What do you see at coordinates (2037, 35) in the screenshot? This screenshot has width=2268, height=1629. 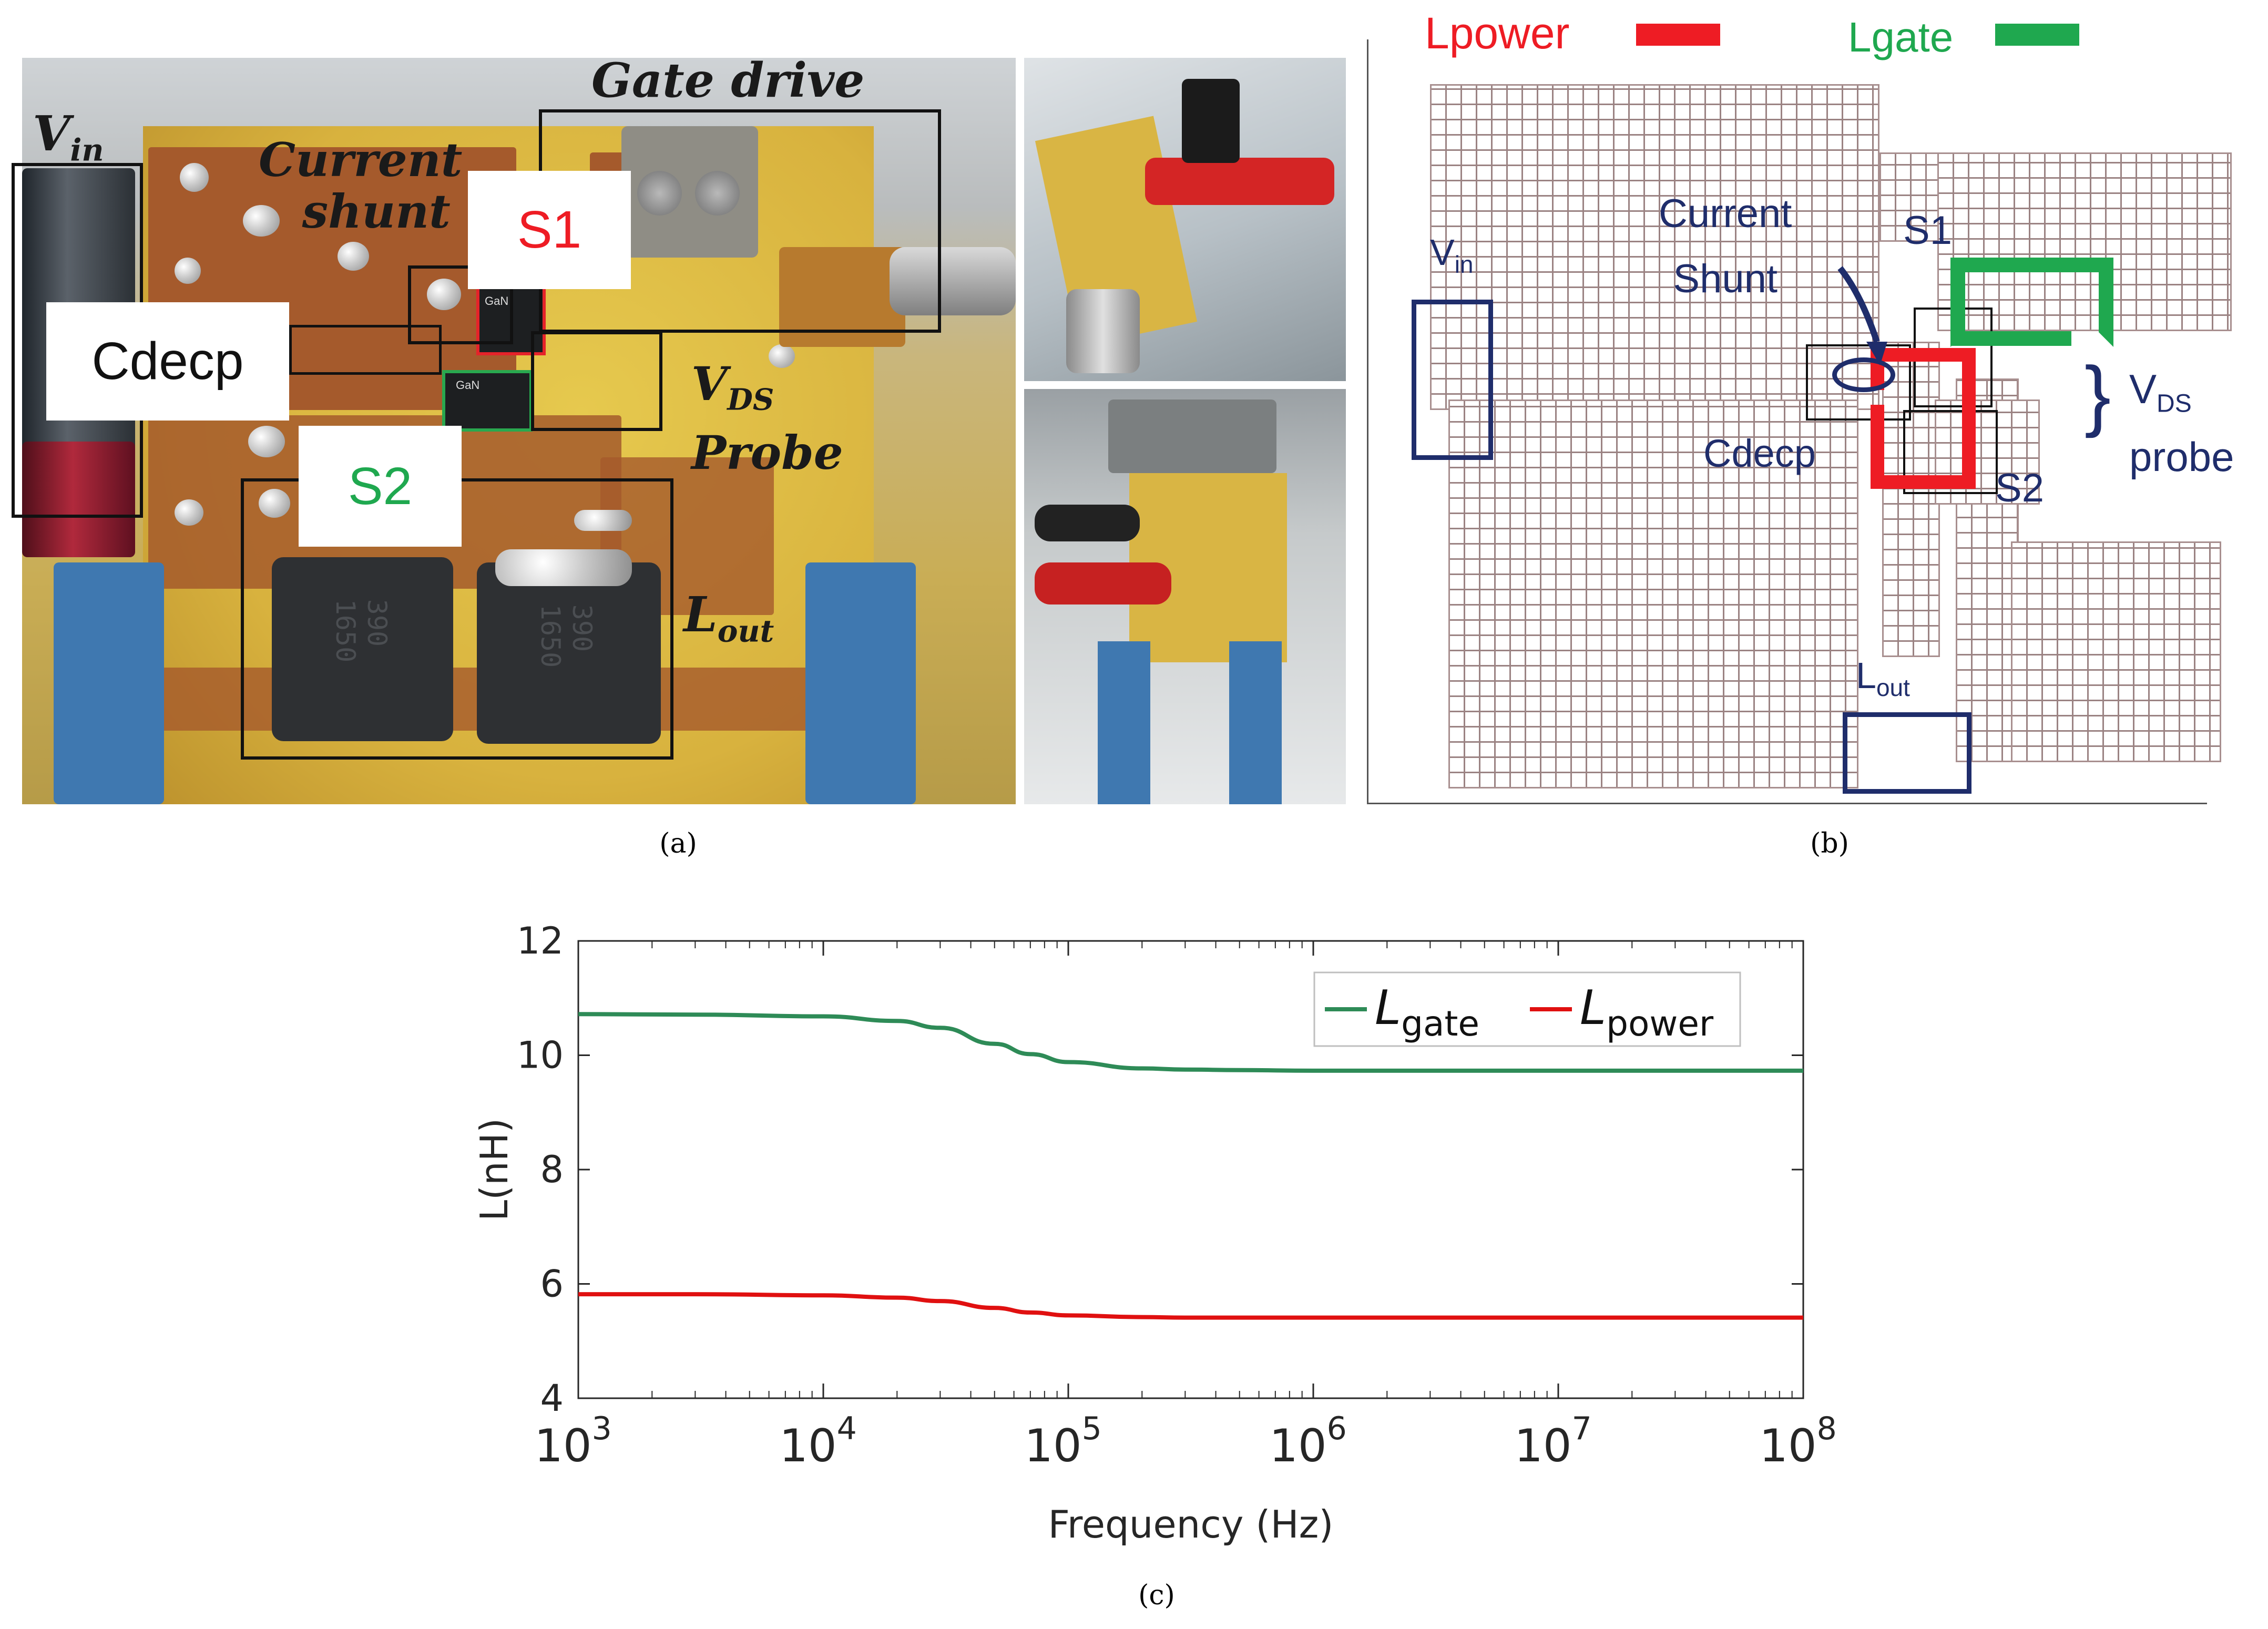 I see `legend-lgate-swatch` at bounding box center [2037, 35].